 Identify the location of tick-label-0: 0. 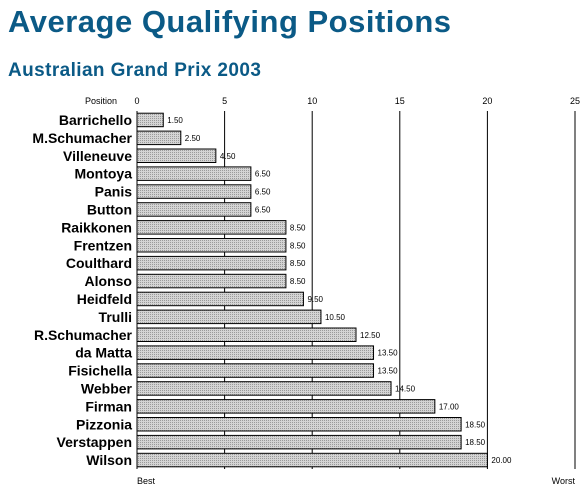
(136, 101).